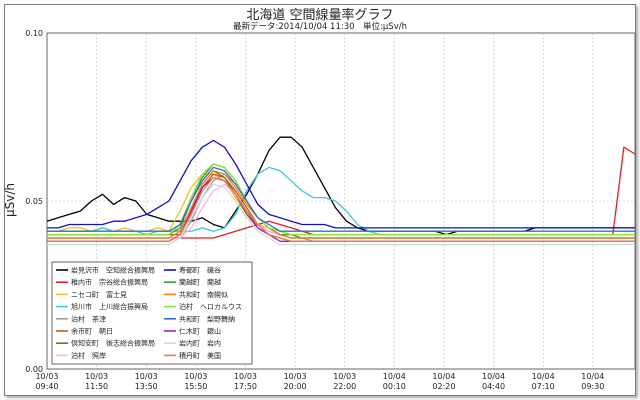 This screenshot has width=640, height=400. Describe the element at coordinates (92, 331) in the screenshot. I see `legend-entry: 余市町 朝日` at that location.